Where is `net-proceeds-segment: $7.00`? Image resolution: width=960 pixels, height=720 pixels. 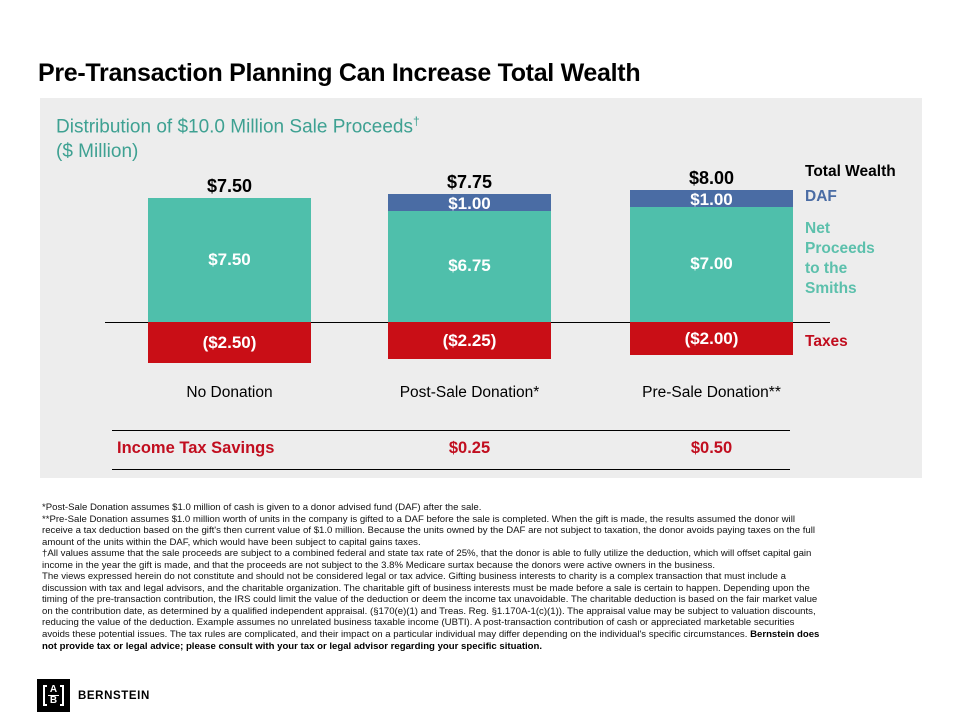 net-proceeds-segment: $7.00 is located at coordinates (711, 264).